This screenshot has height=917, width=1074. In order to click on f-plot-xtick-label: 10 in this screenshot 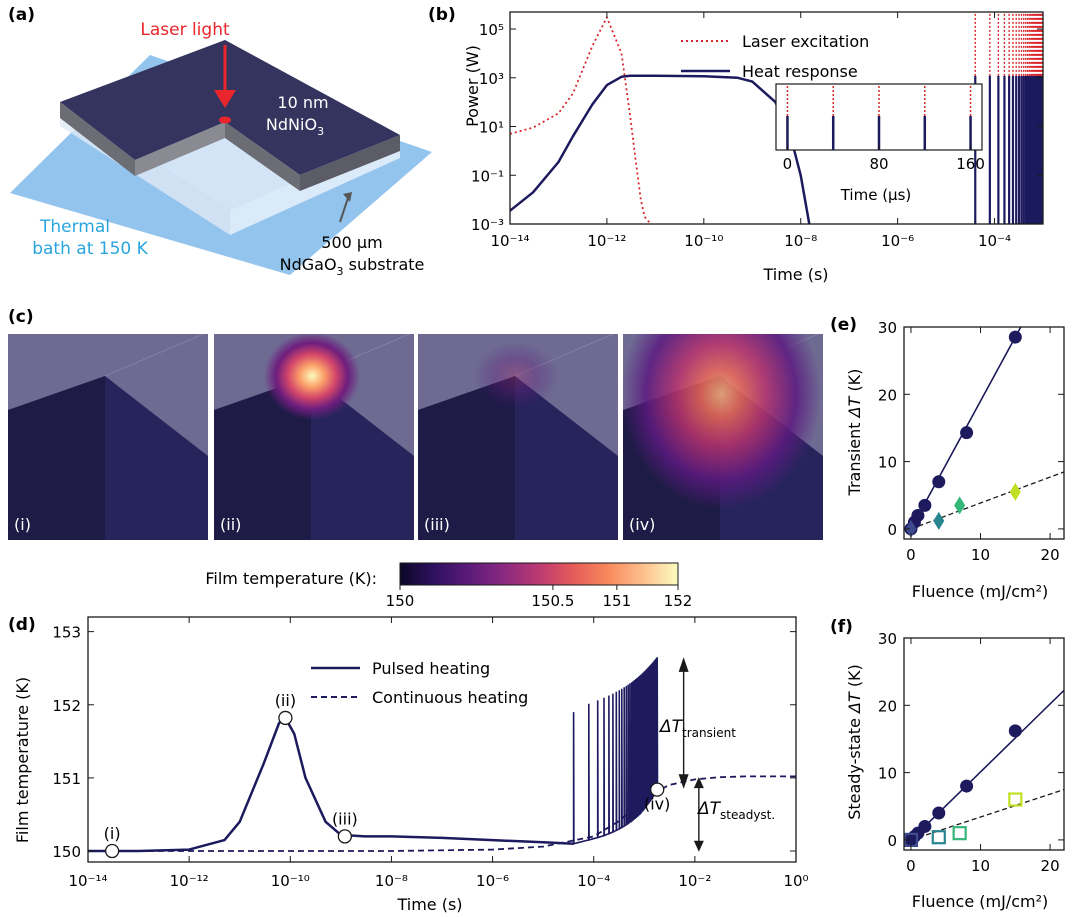, I will do `click(980, 866)`.